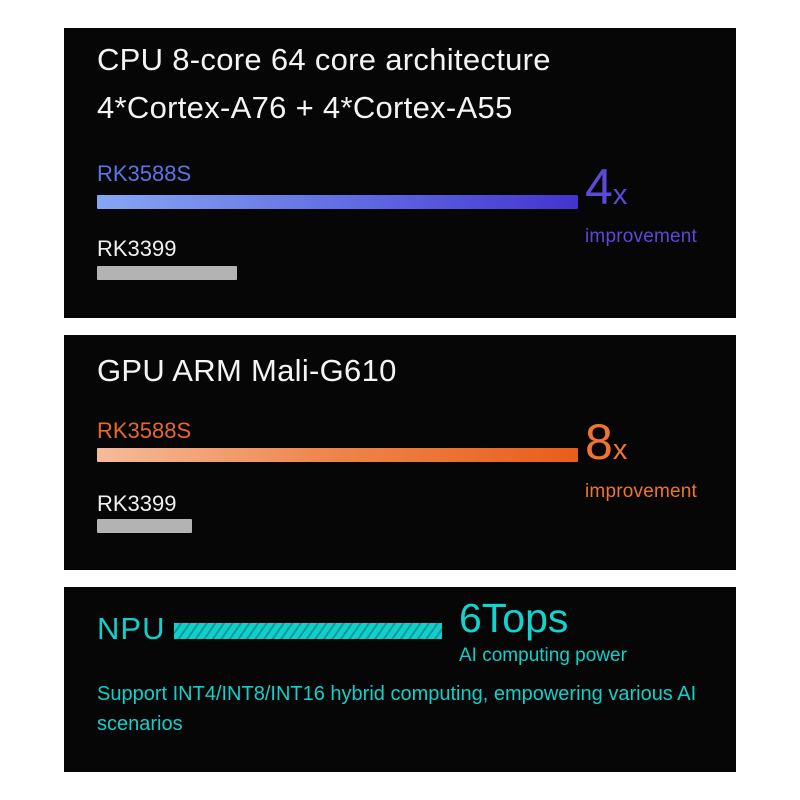 The height and width of the screenshot is (800, 800). I want to click on cpu-multiplier-text: 4x, so click(665, 193).